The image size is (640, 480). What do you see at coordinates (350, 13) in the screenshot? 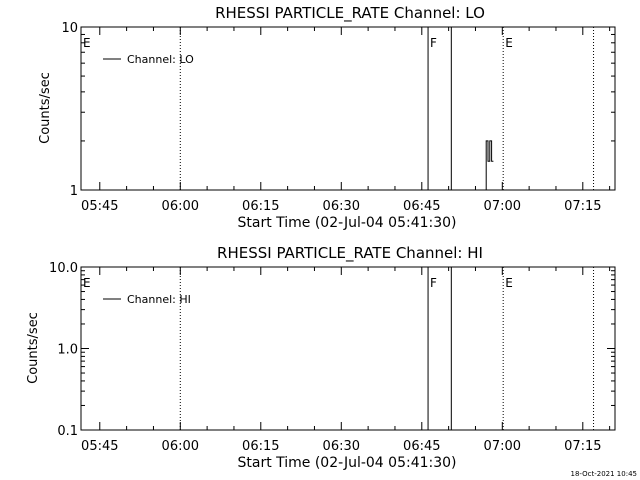
I see `chart-title: RHESSI PARTICLE_RATE Channel: LO` at bounding box center [350, 13].